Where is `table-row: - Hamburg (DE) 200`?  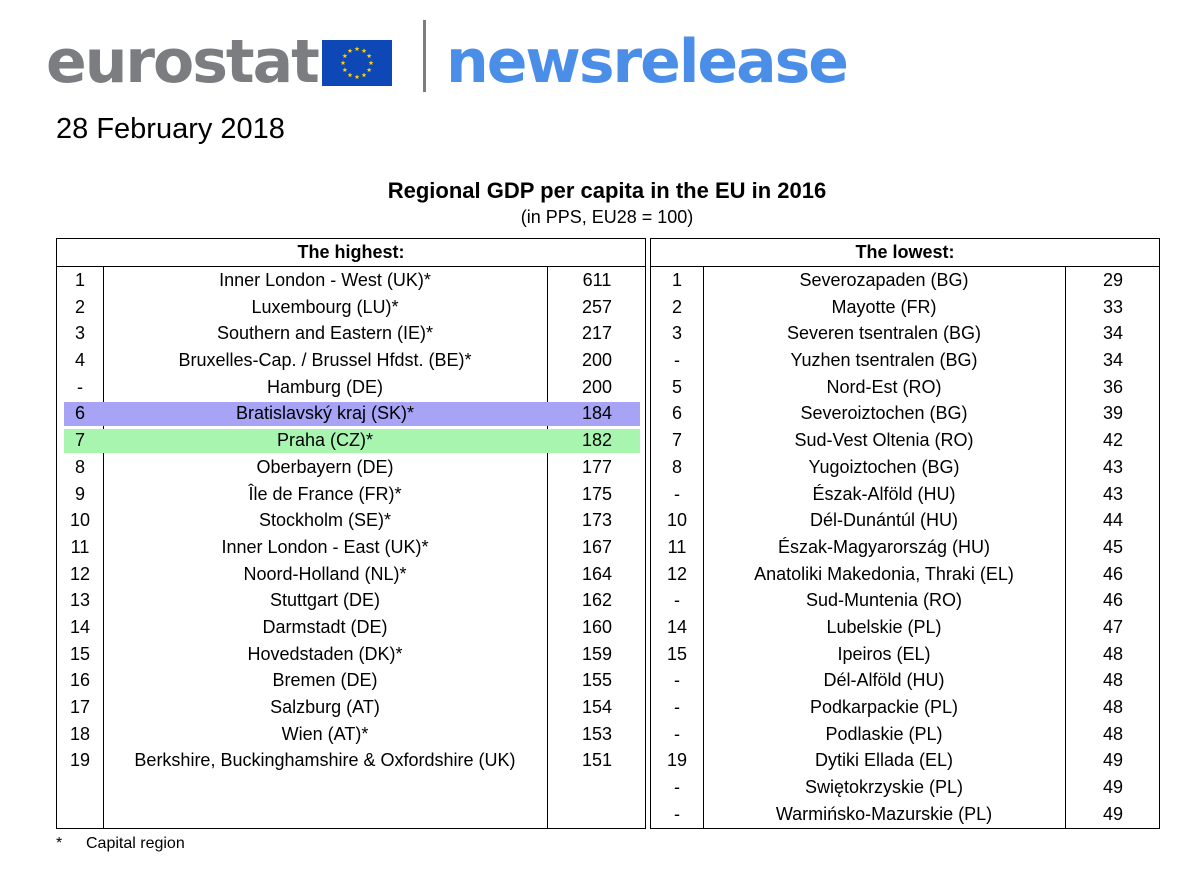 table-row: - Hamburg (DE) 200 is located at coordinates (351, 387).